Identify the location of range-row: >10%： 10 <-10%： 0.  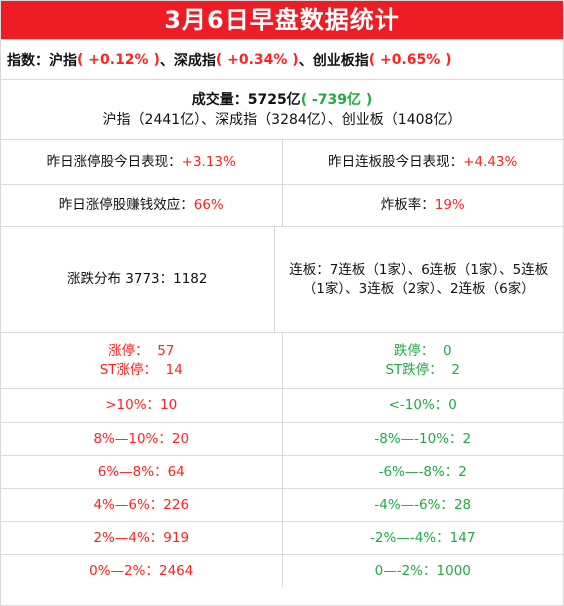
(282, 405).